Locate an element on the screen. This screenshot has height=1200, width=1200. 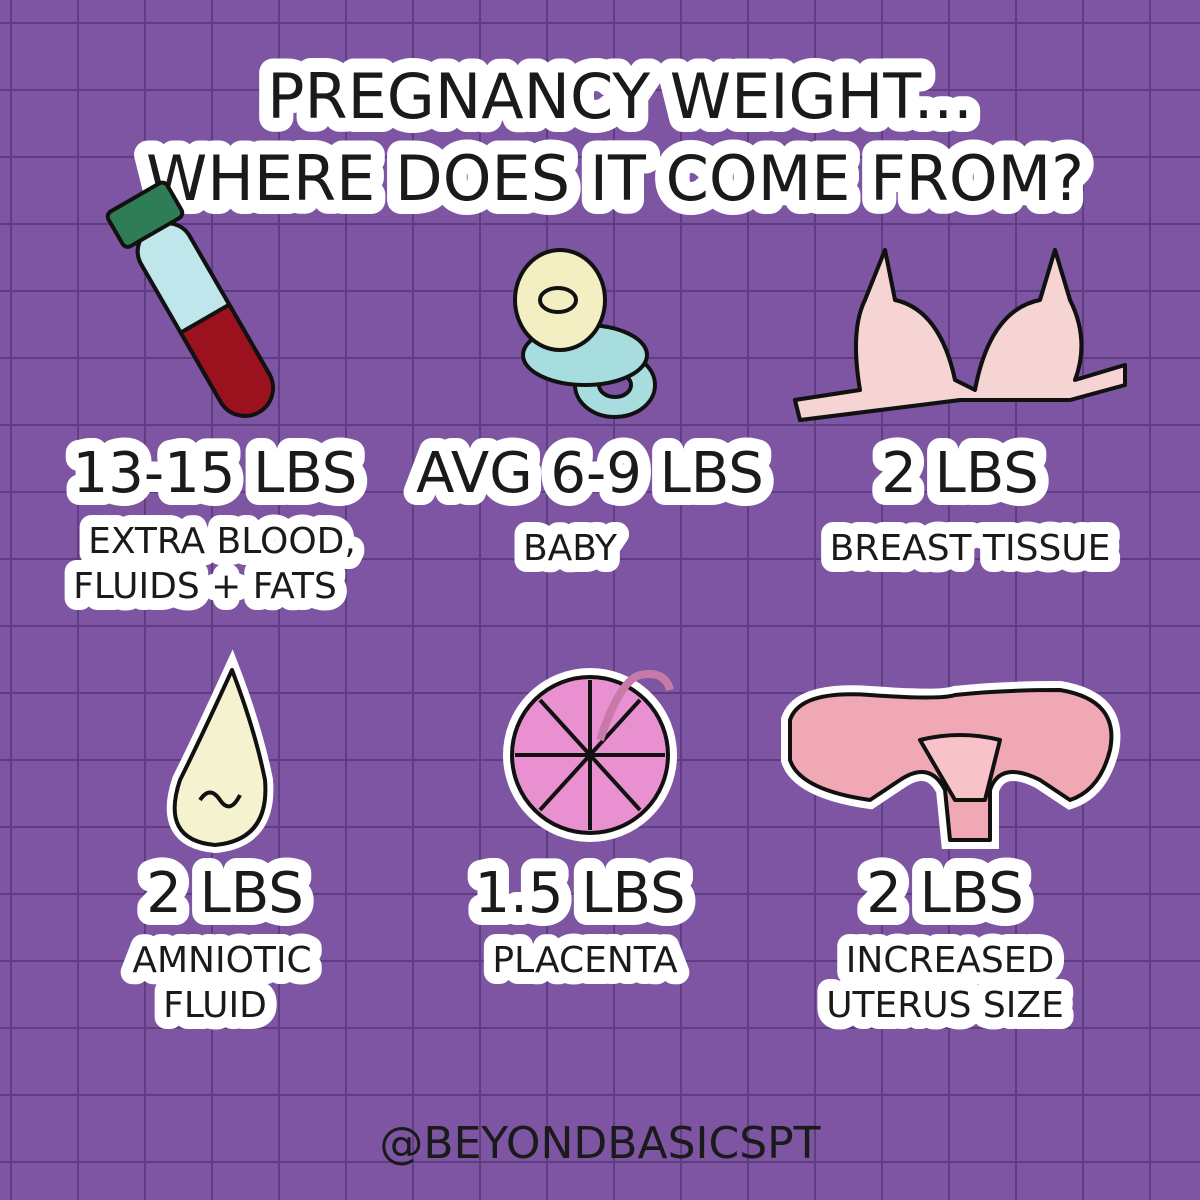
label-line: INCREASED is located at coordinates (950, 960).